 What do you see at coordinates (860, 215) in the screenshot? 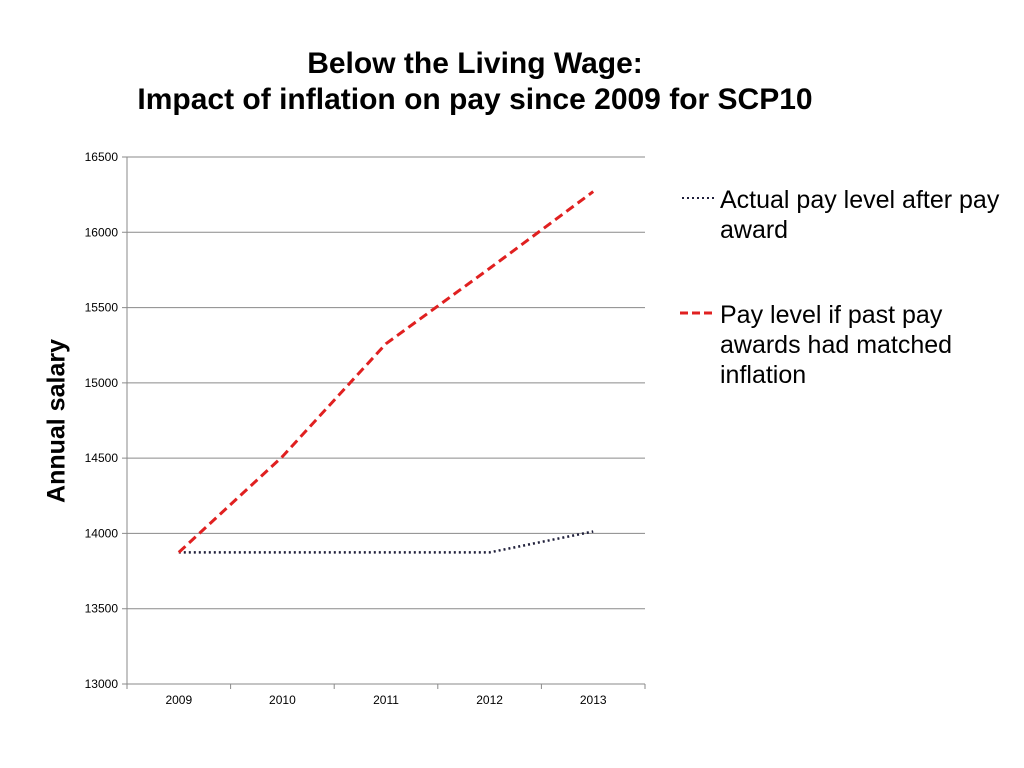
I see `legend-label-actual: Actual pay level after pay award` at bounding box center [860, 215].